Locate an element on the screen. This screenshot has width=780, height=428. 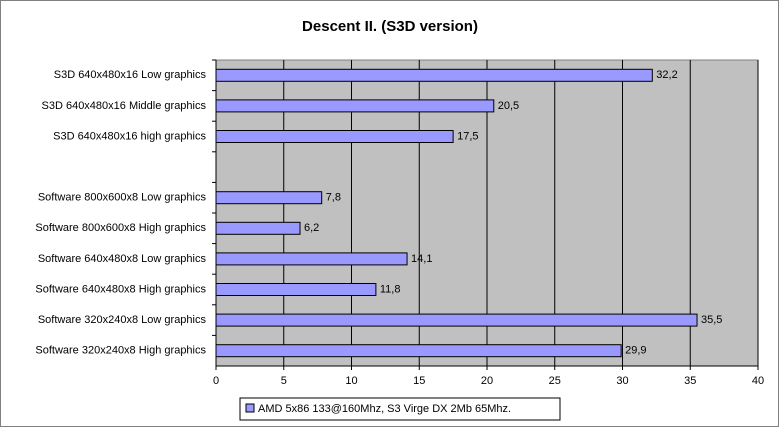
x-tick-label: 15 is located at coordinates (419, 381).